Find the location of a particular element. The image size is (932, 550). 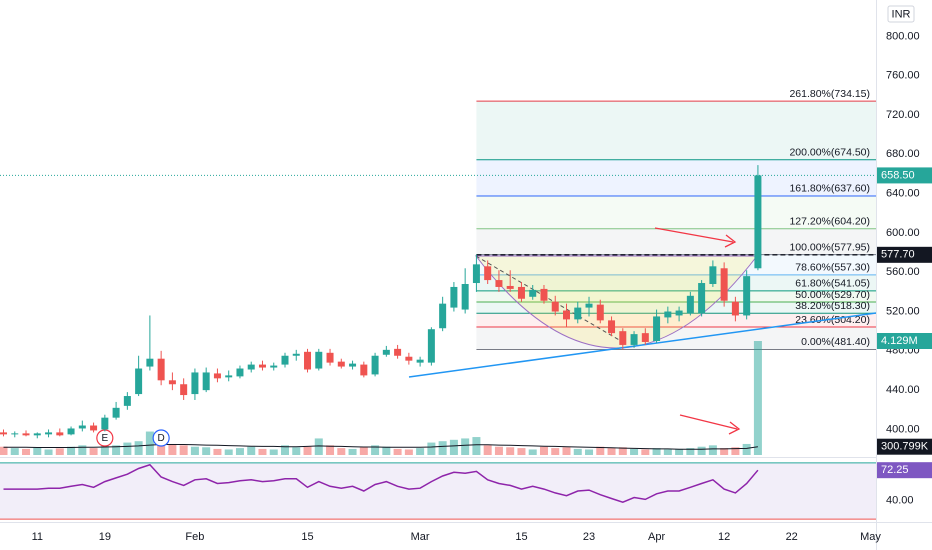

x-tick-label: 12 is located at coordinates (724, 537).